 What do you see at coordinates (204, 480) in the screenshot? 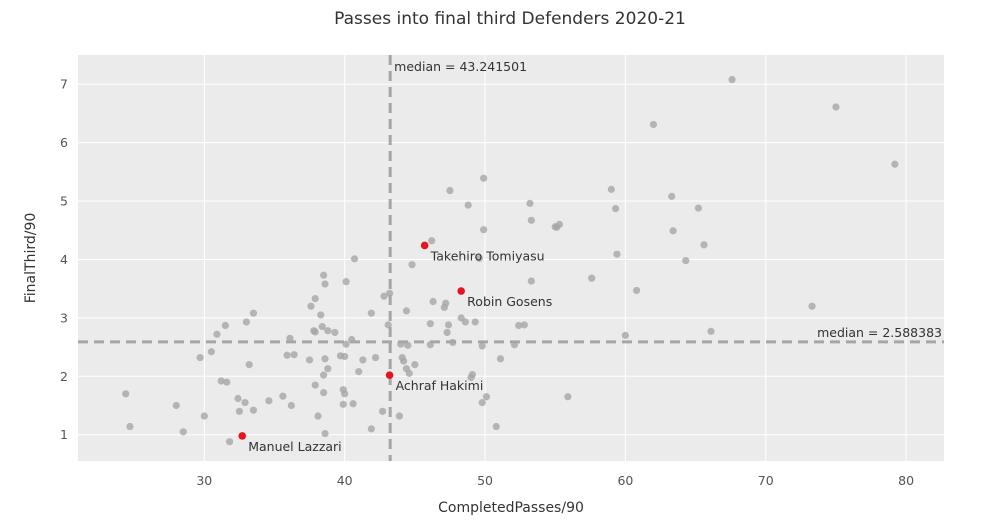
I see `x-tick-label: 30` at bounding box center [204, 480].